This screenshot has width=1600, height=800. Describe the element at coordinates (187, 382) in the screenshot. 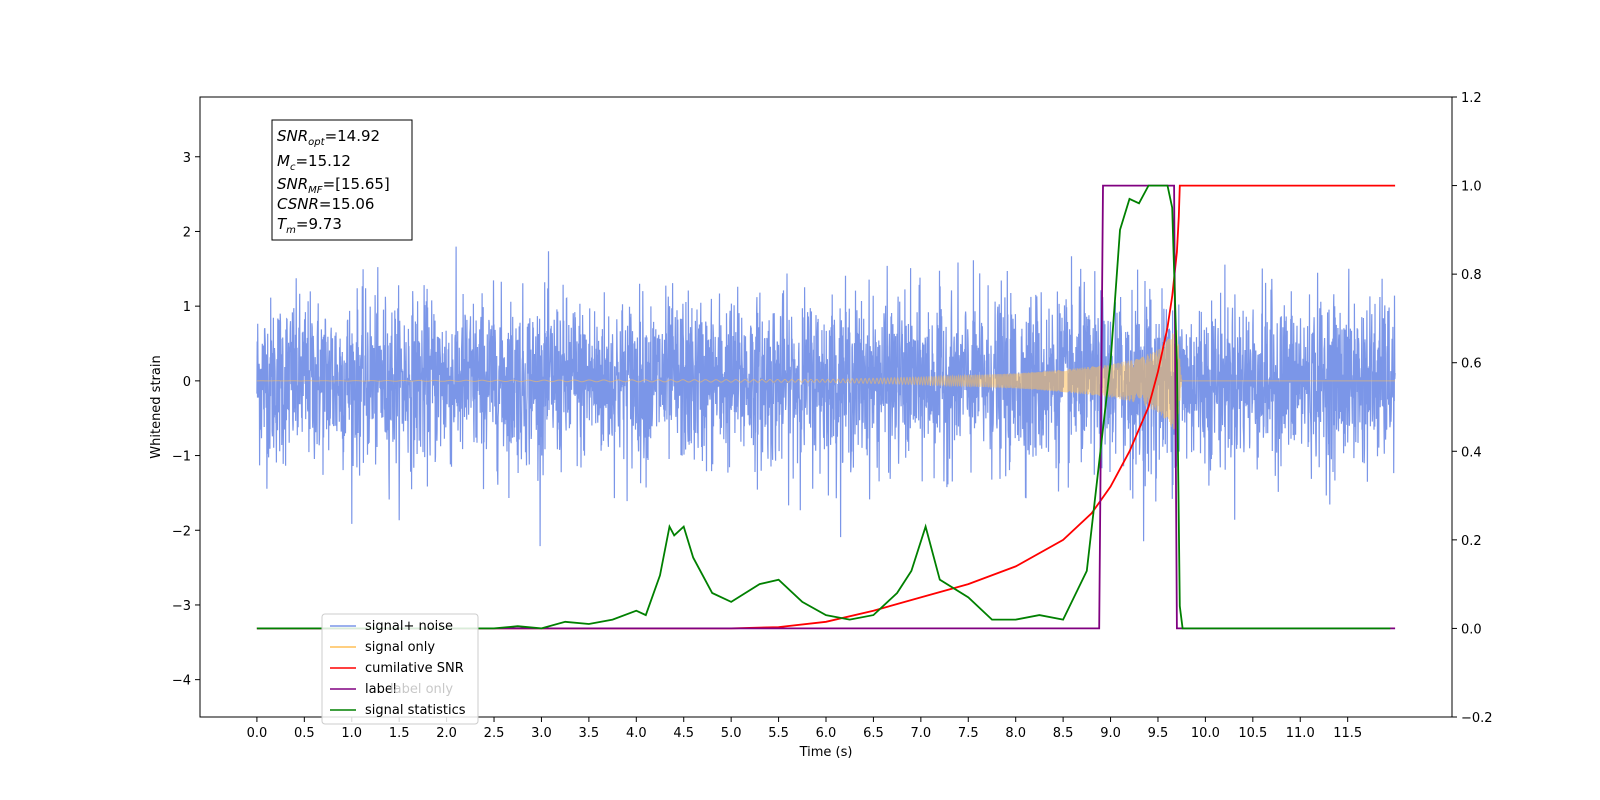

I see `y-left-tick-label: 0` at that location.